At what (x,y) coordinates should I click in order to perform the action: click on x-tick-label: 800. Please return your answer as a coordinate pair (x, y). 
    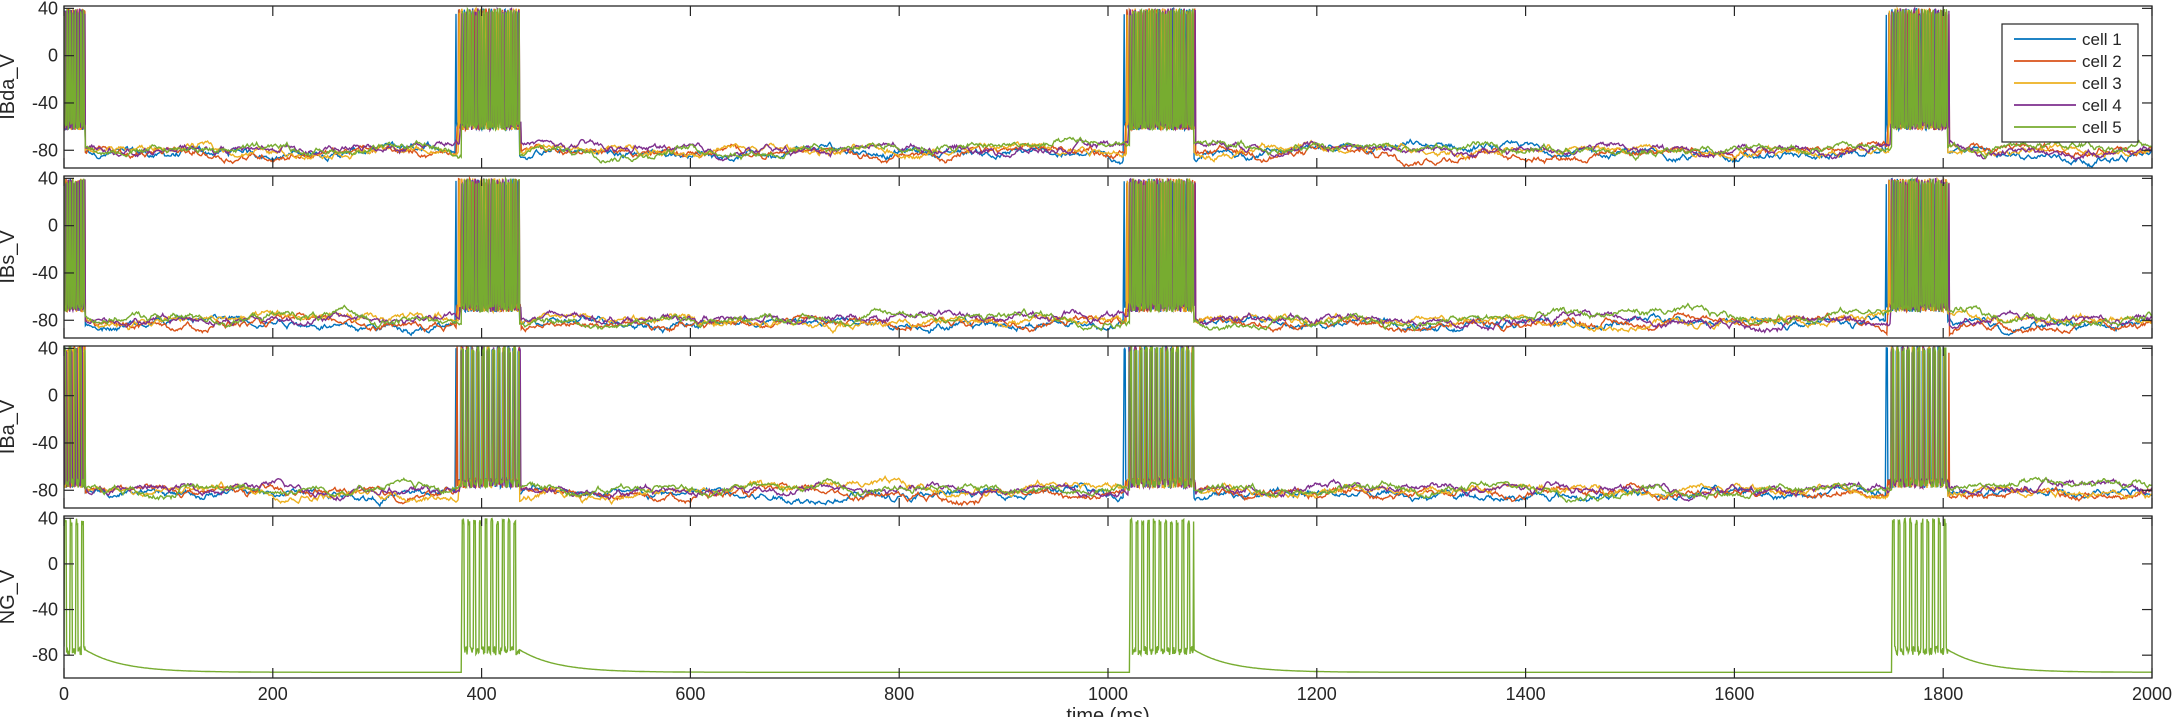
    Looking at the image, I should click on (899, 694).